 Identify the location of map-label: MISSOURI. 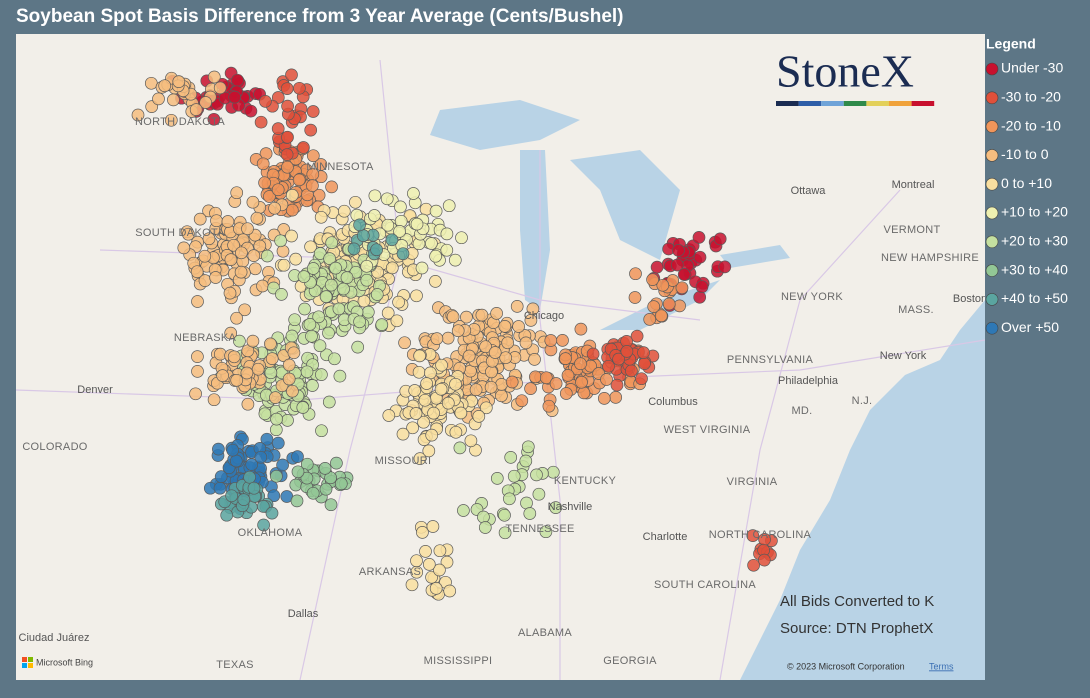
(403, 461).